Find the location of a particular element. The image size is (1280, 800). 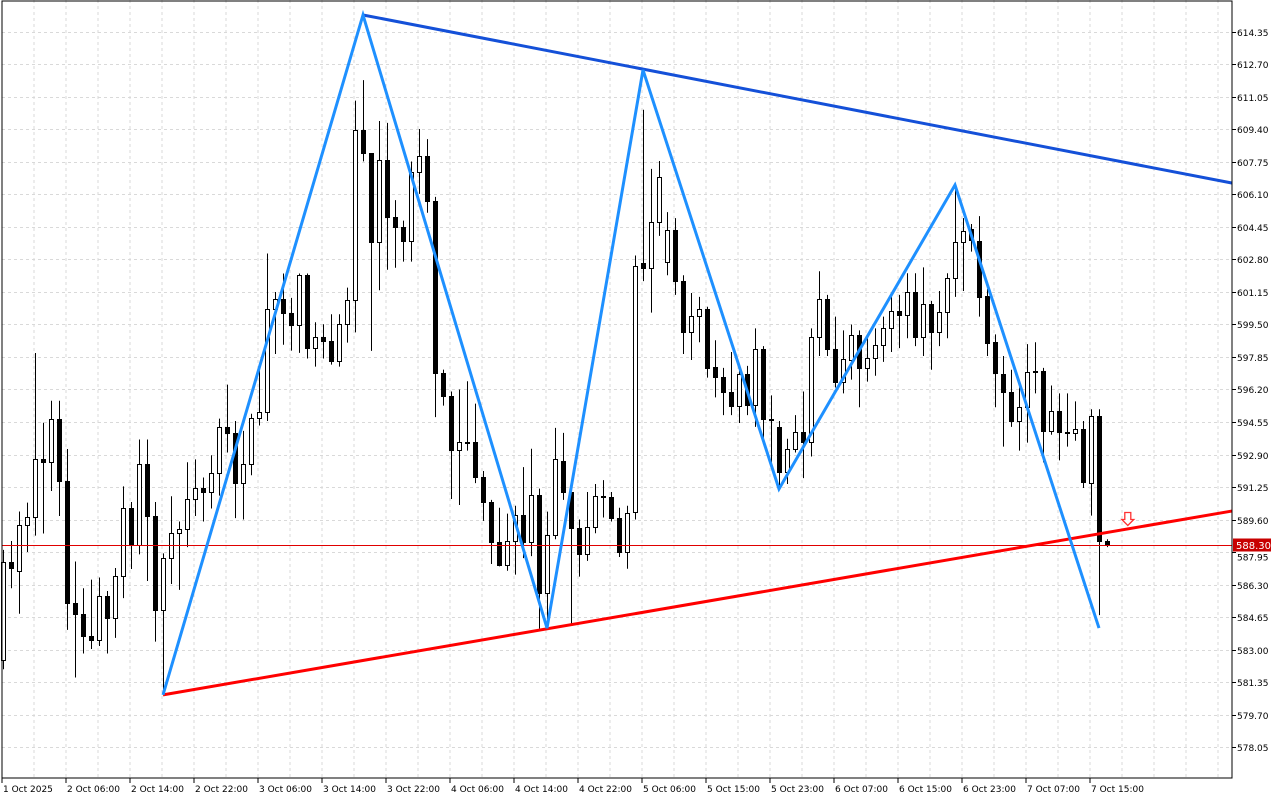

price-tick-label: 592.90 is located at coordinates (1253, 457).